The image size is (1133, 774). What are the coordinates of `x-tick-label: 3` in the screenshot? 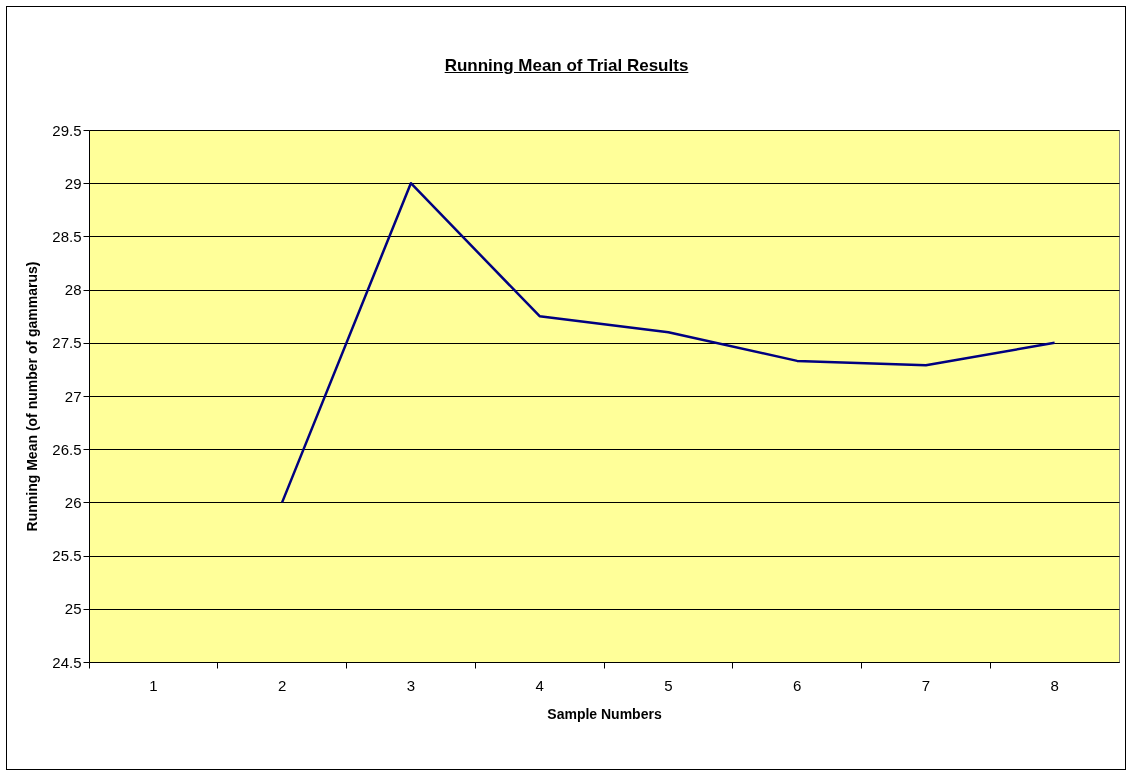 It's located at (411, 685).